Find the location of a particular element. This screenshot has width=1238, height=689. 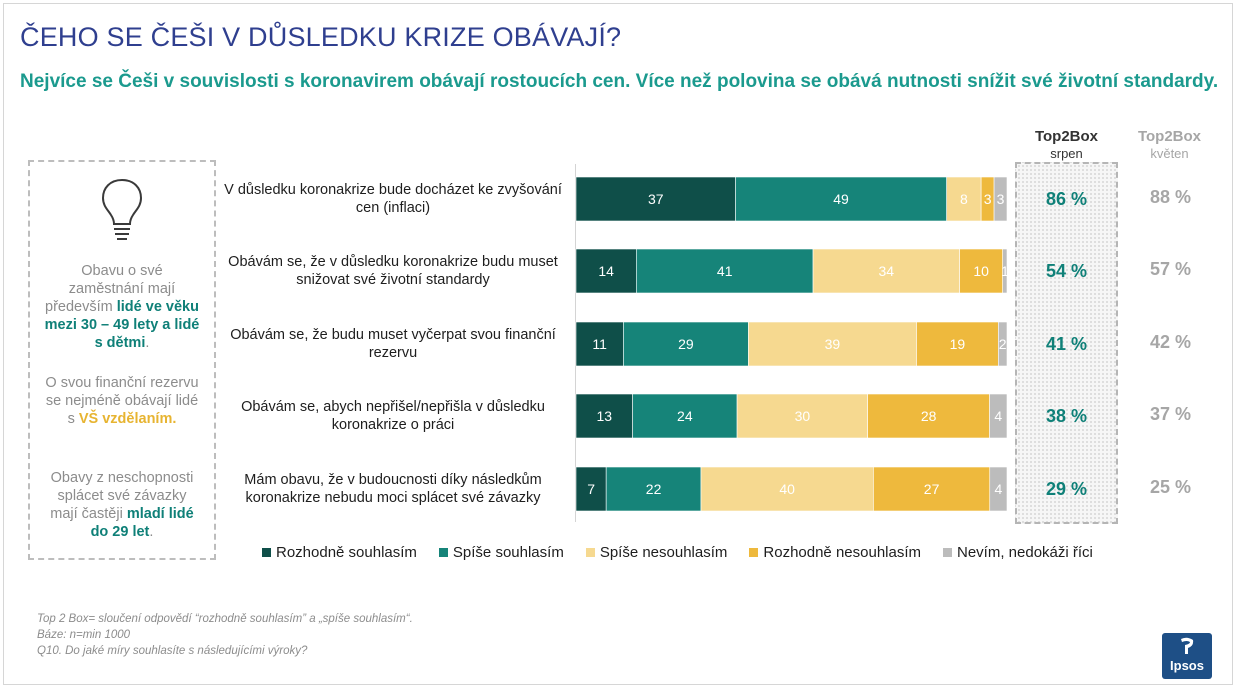

bar-value-label: 7 is located at coordinates (591, 489).